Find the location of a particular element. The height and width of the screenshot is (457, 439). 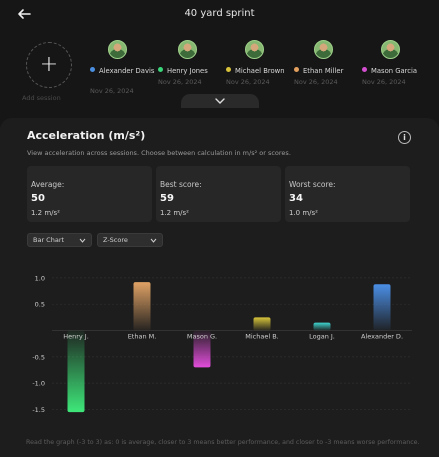

stat-card-worst: Worst score: 34 1.0 m/s² is located at coordinates (347, 194).